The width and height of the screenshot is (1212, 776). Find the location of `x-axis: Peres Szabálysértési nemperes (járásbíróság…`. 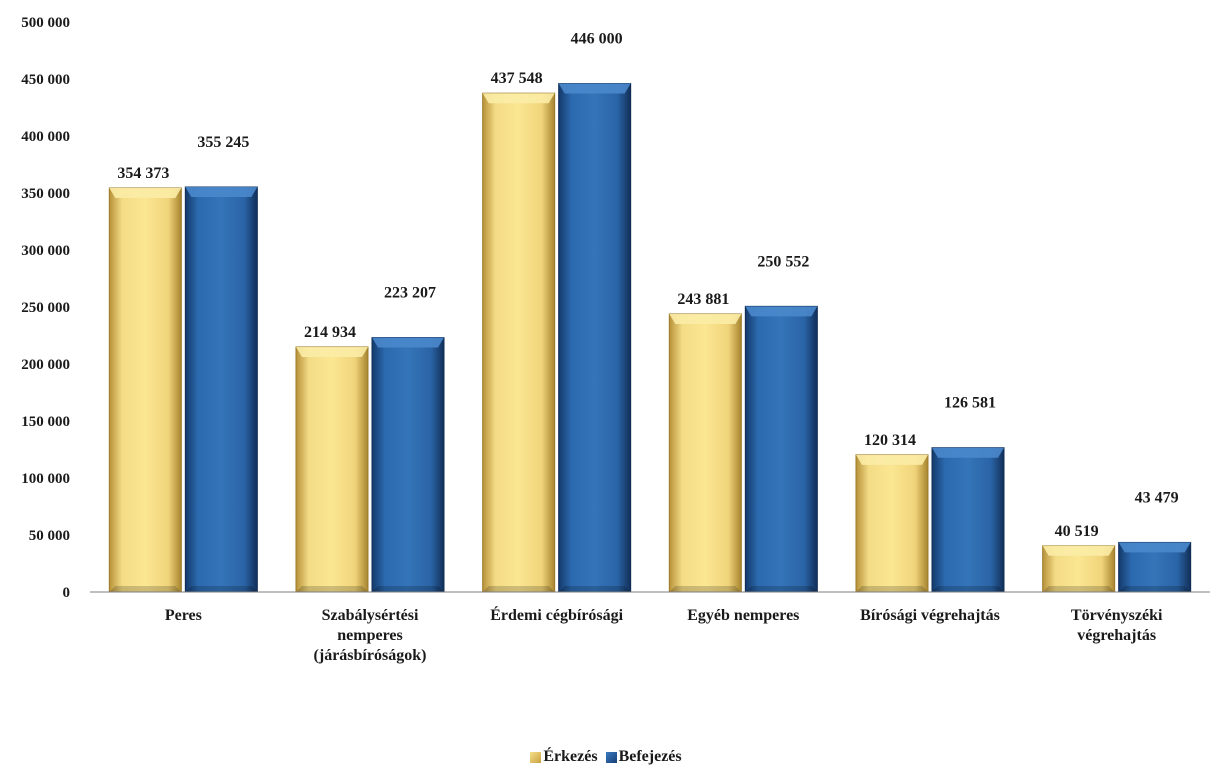

x-axis: Peres Szabálysértési nemperes (járásbíróság… is located at coordinates (650, 627).